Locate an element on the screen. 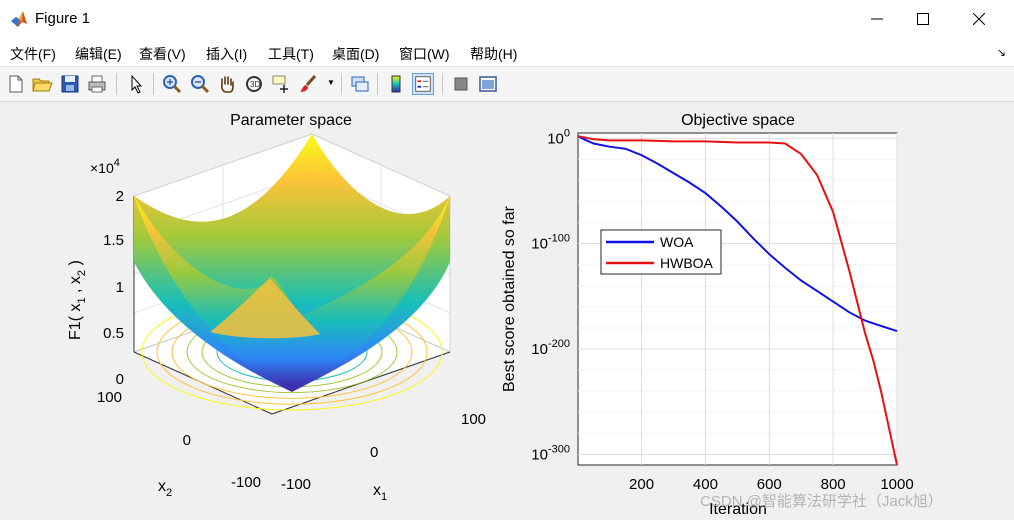 The image size is (1014, 520). y-tick: 10-100 is located at coordinates (550, 243).